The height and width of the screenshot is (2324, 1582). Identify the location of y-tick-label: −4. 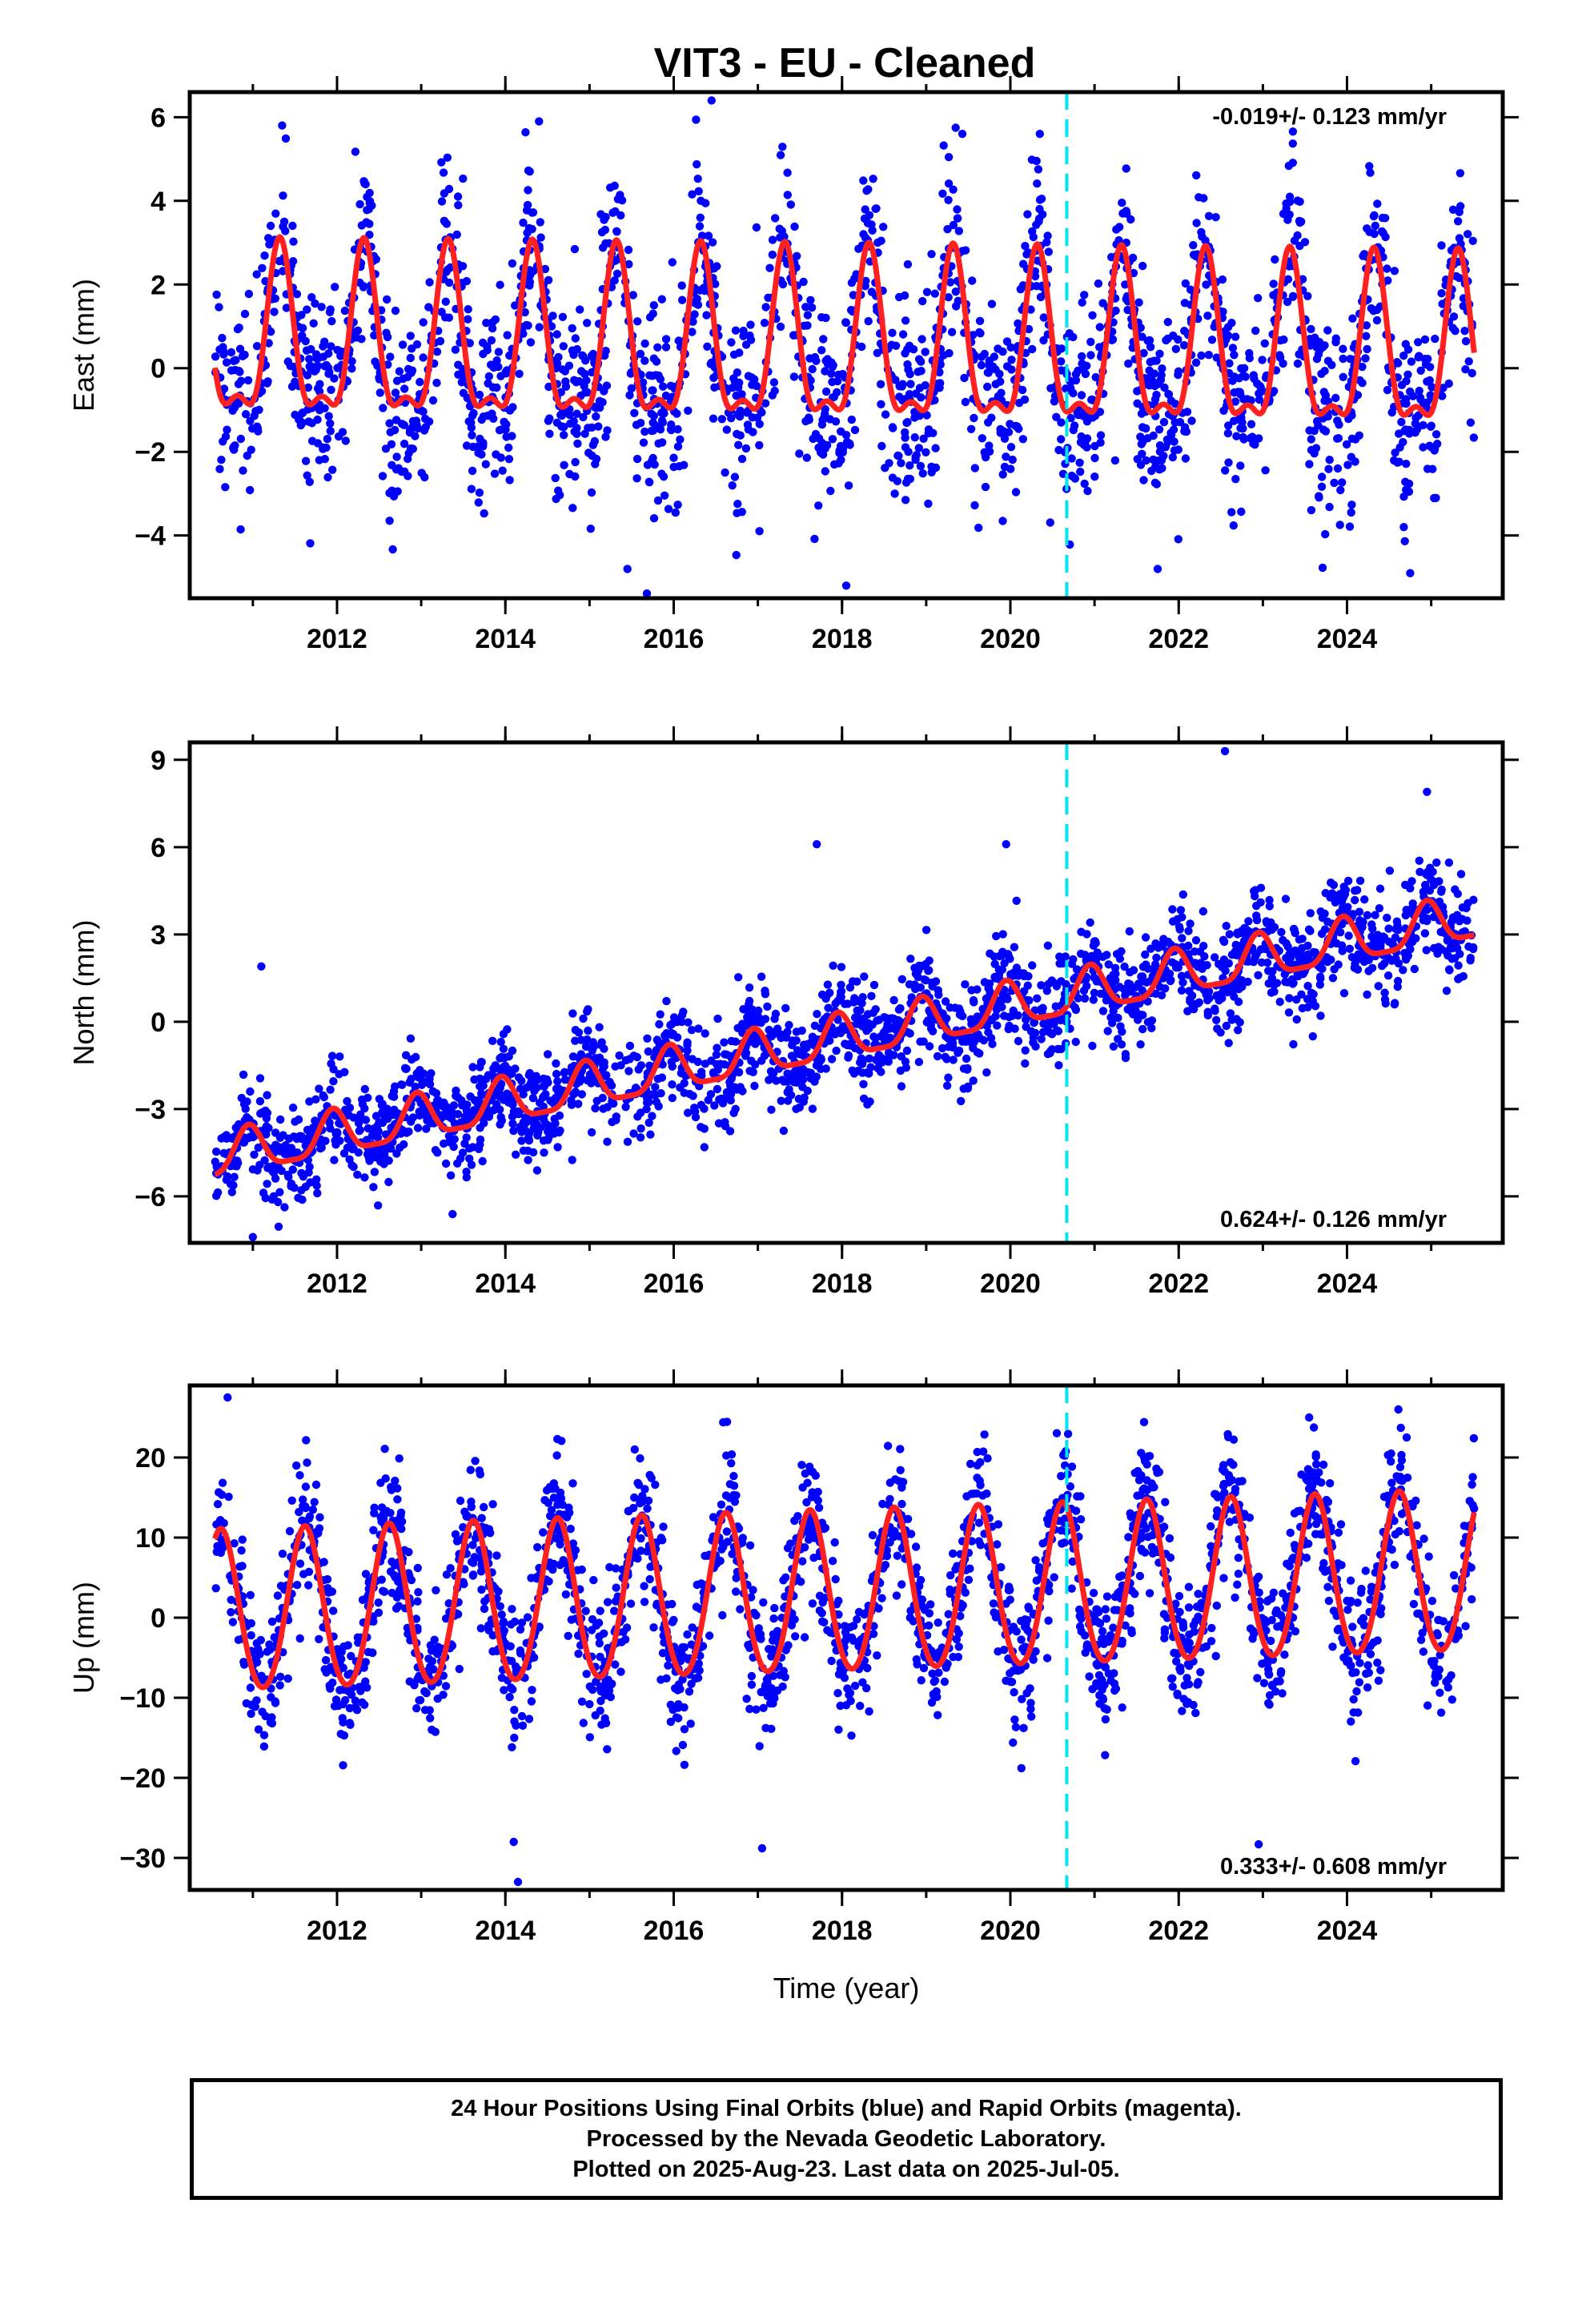
(151, 536).